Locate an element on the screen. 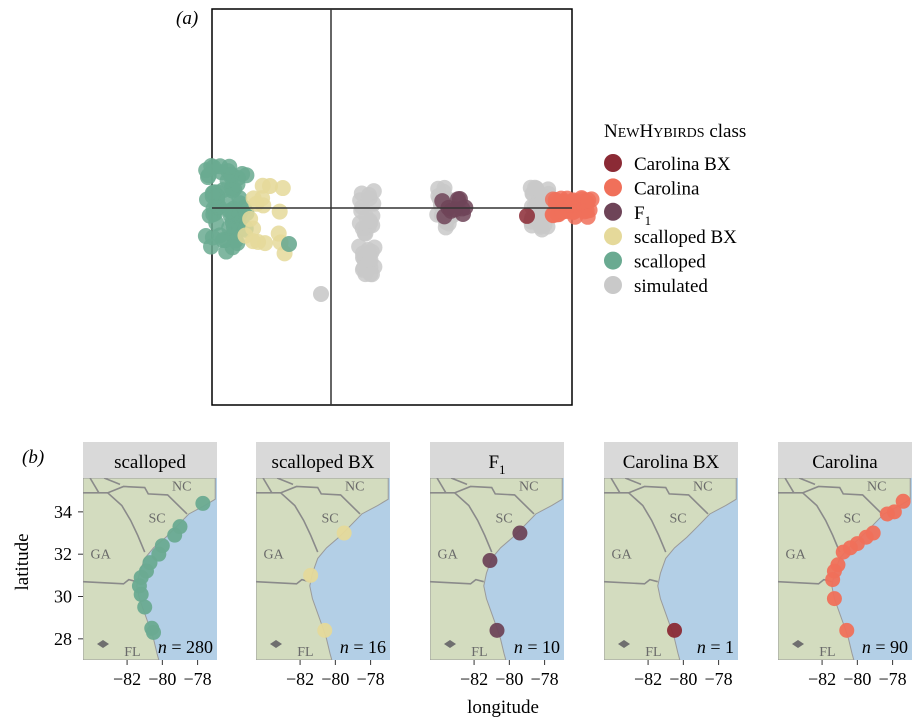 The width and height of the screenshot is (916, 722). scatter-point-scalloped-bx is located at coordinates (279, 211).